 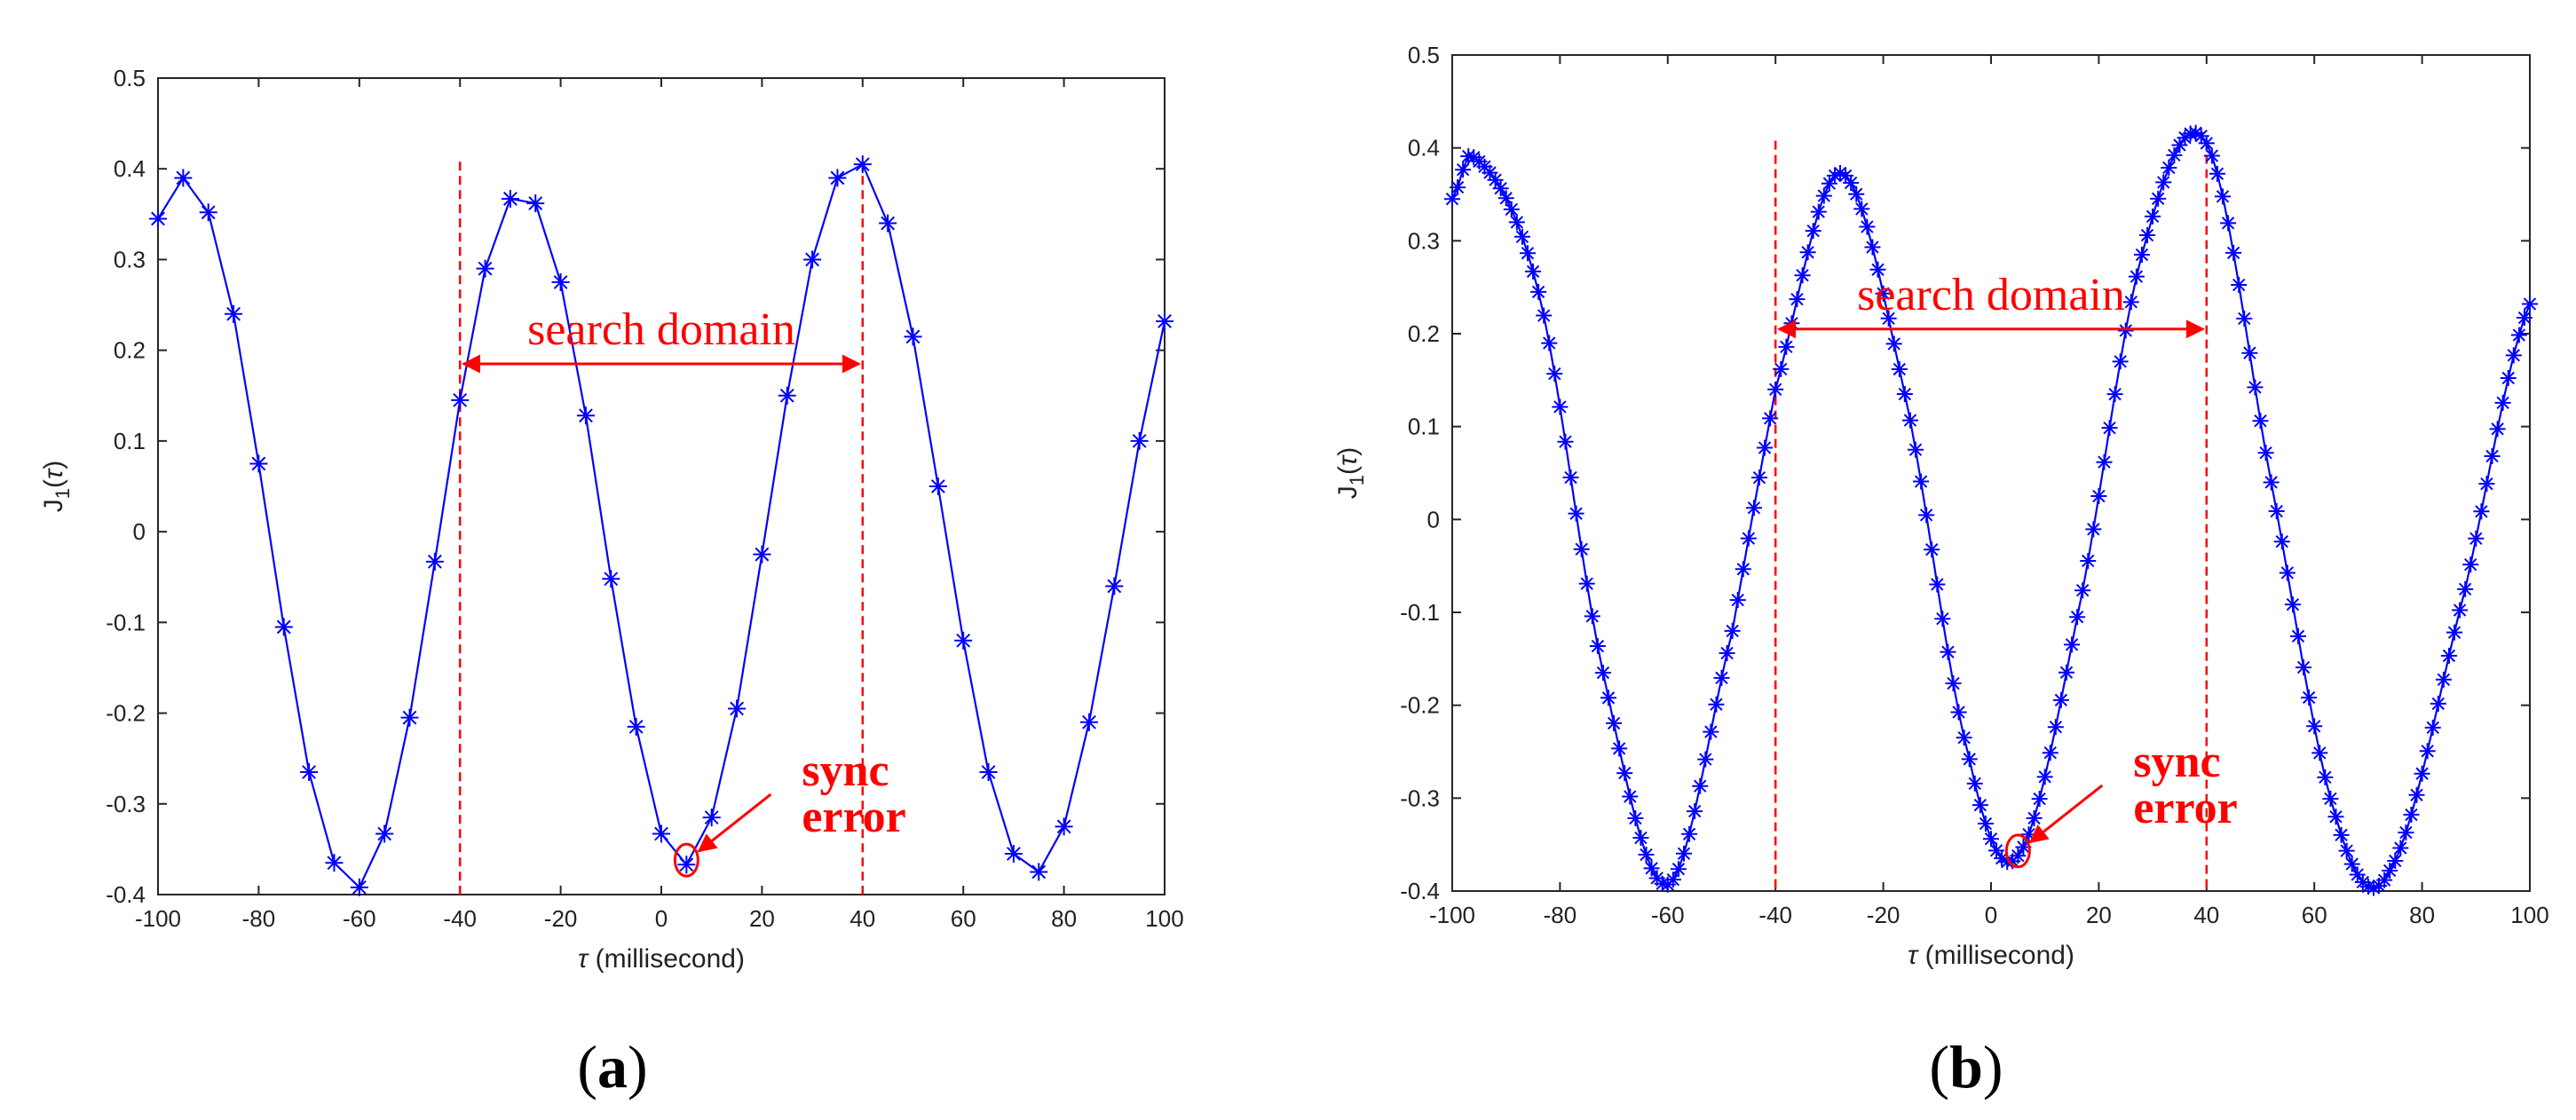 I want to click on y-tick-label: -0.3, so click(x=126, y=804).